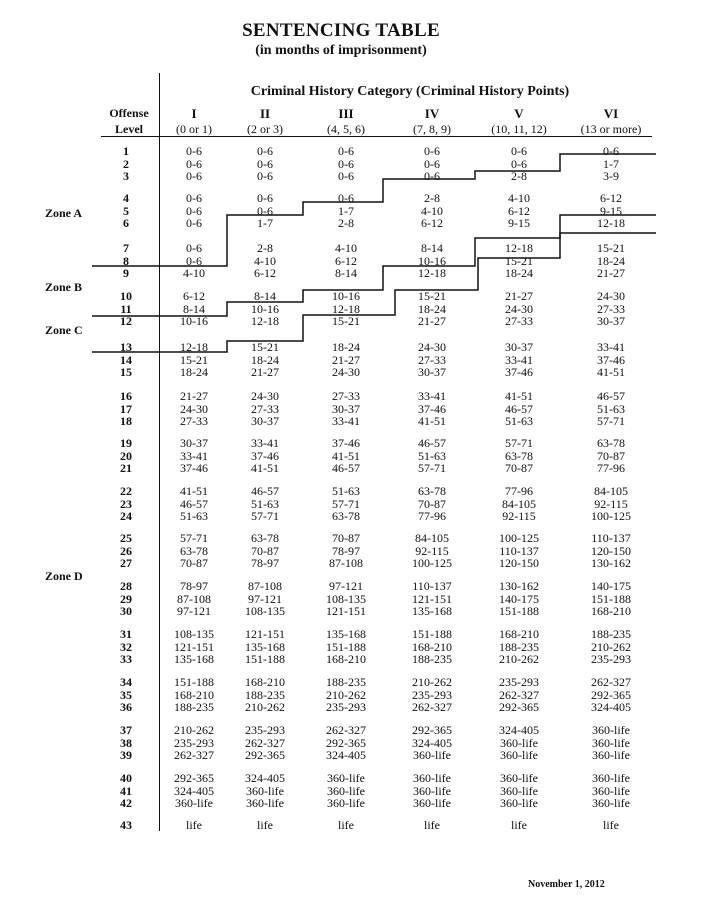  Describe the element at coordinates (126, 210) in the screenshot. I see `offense-level: 5` at that location.